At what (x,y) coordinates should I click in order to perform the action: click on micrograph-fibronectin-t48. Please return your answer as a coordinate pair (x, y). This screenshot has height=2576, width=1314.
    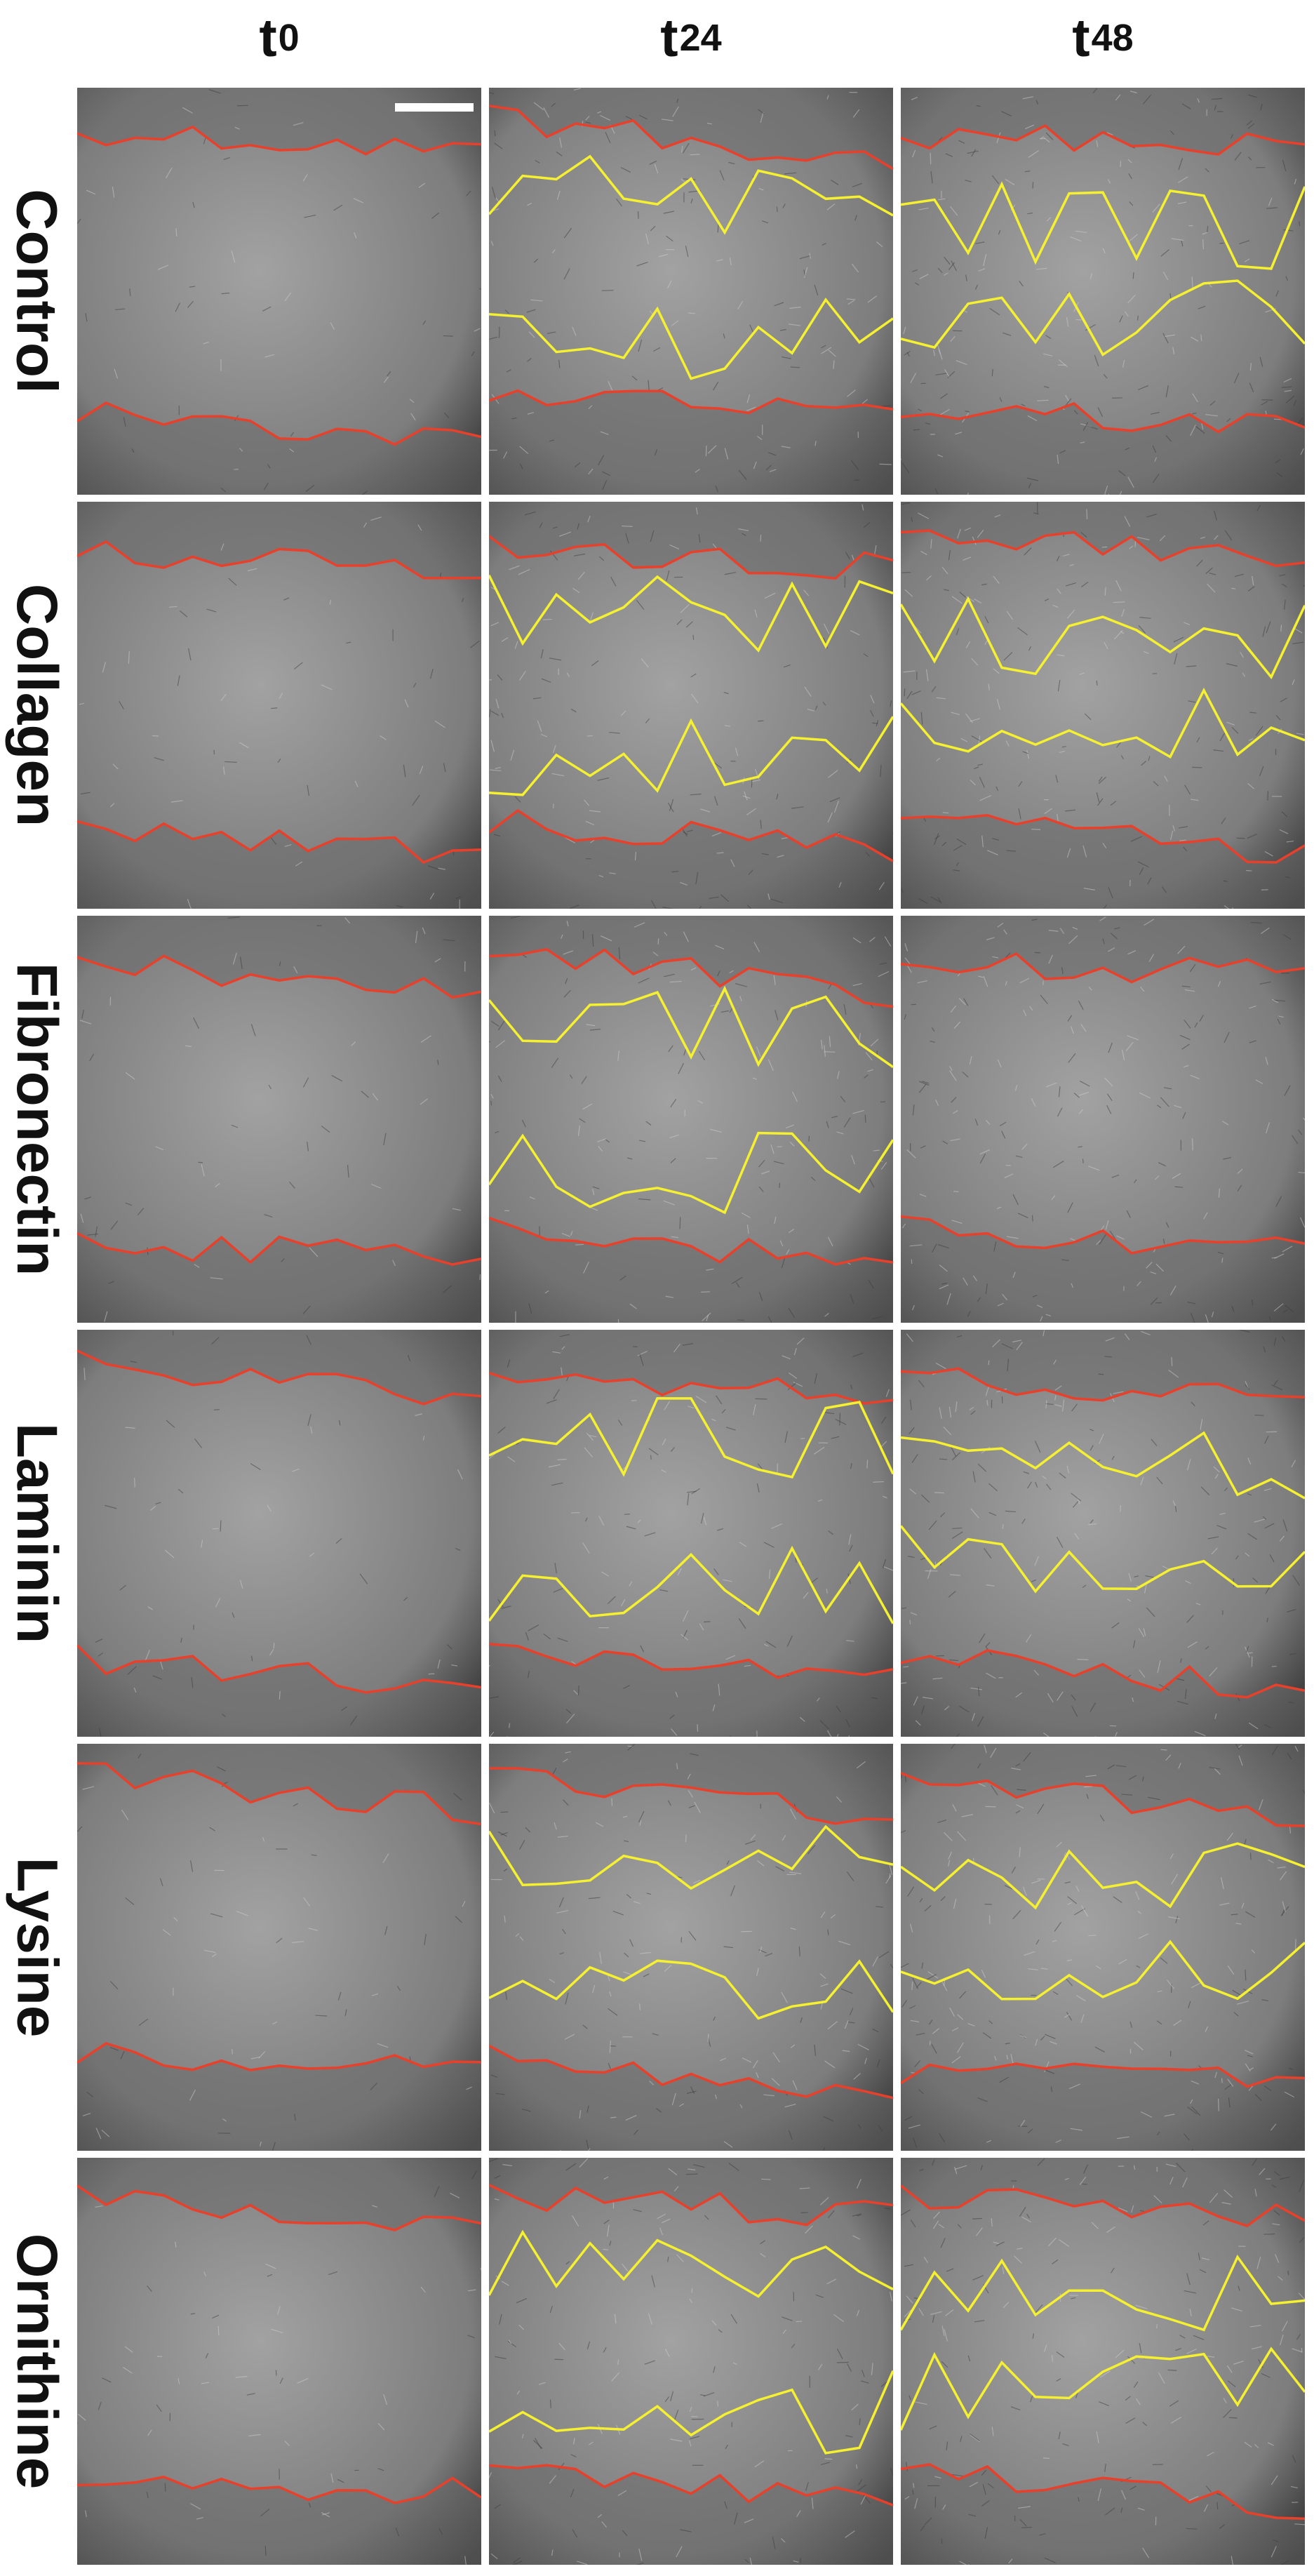
    Looking at the image, I should click on (1103, 1120).